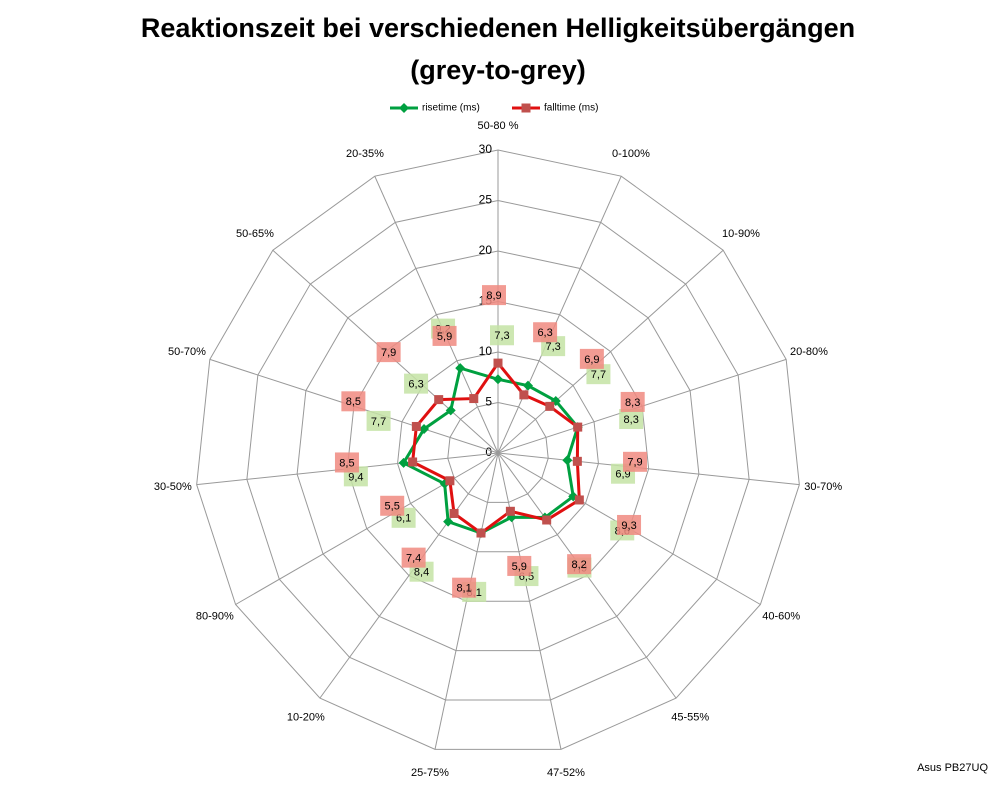 Image resolution: width=998 pixels, height=791 pixels. Describe the element at coordinates (486, 250) in the screenshot. I see `y-tick-label: 20` at that location.